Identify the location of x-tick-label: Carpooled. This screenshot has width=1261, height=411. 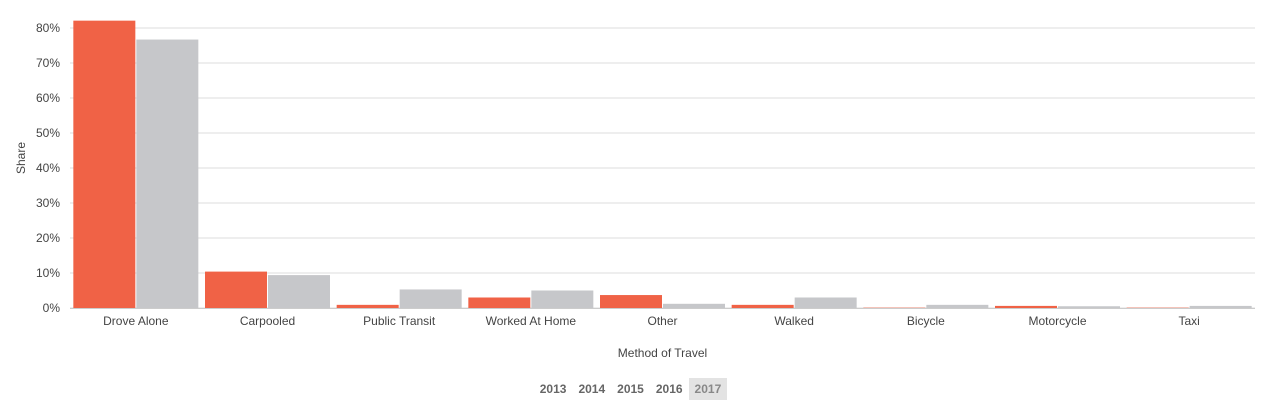
(267, 321).